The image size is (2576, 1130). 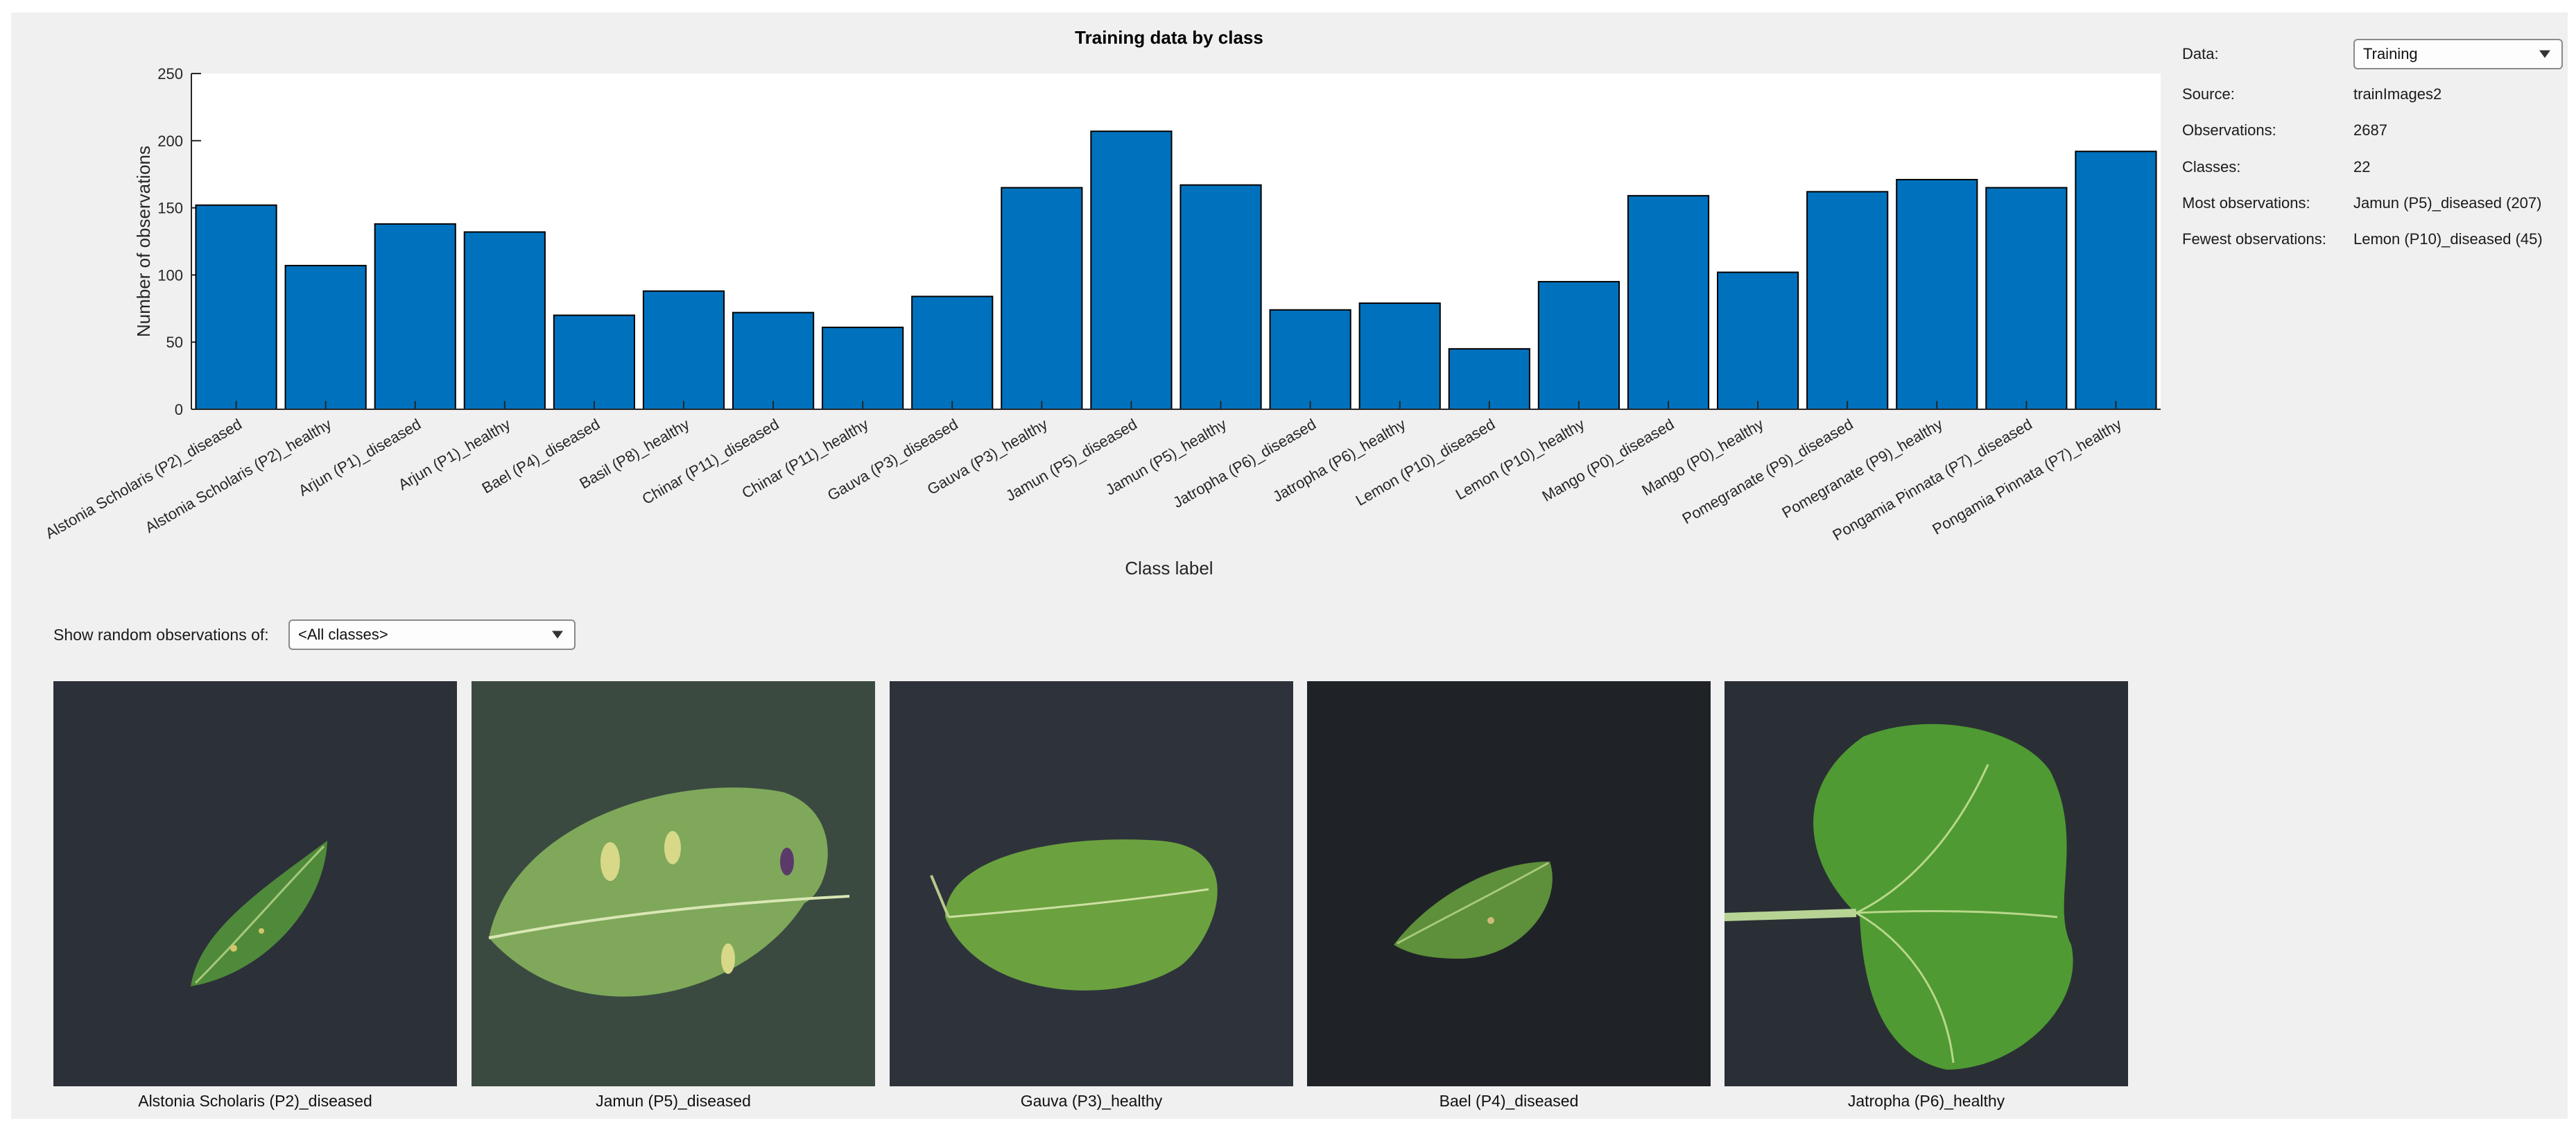 What do you see at coordinates (179, 409) in the screenshot?
I see `y-tick-label: 0` at bounding box center [179, 409].